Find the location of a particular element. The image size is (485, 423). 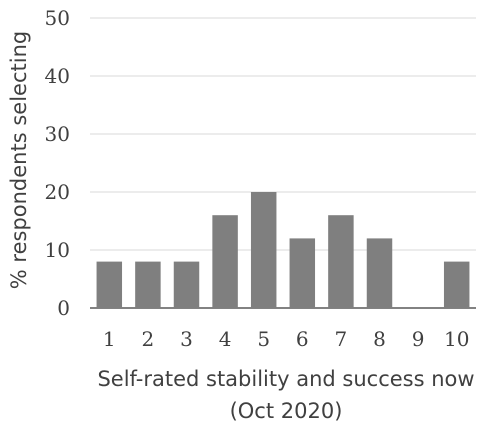

x-tick-label: 10 is located at coordinates (456, 339).